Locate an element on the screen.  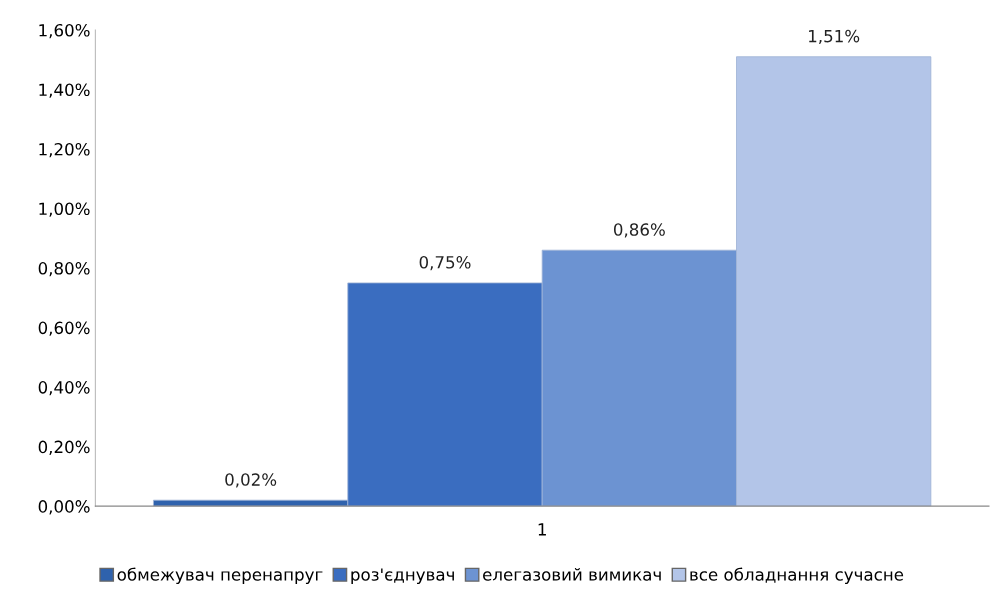
y-tick-label: 0,80% is located at coordinates (64, 269).